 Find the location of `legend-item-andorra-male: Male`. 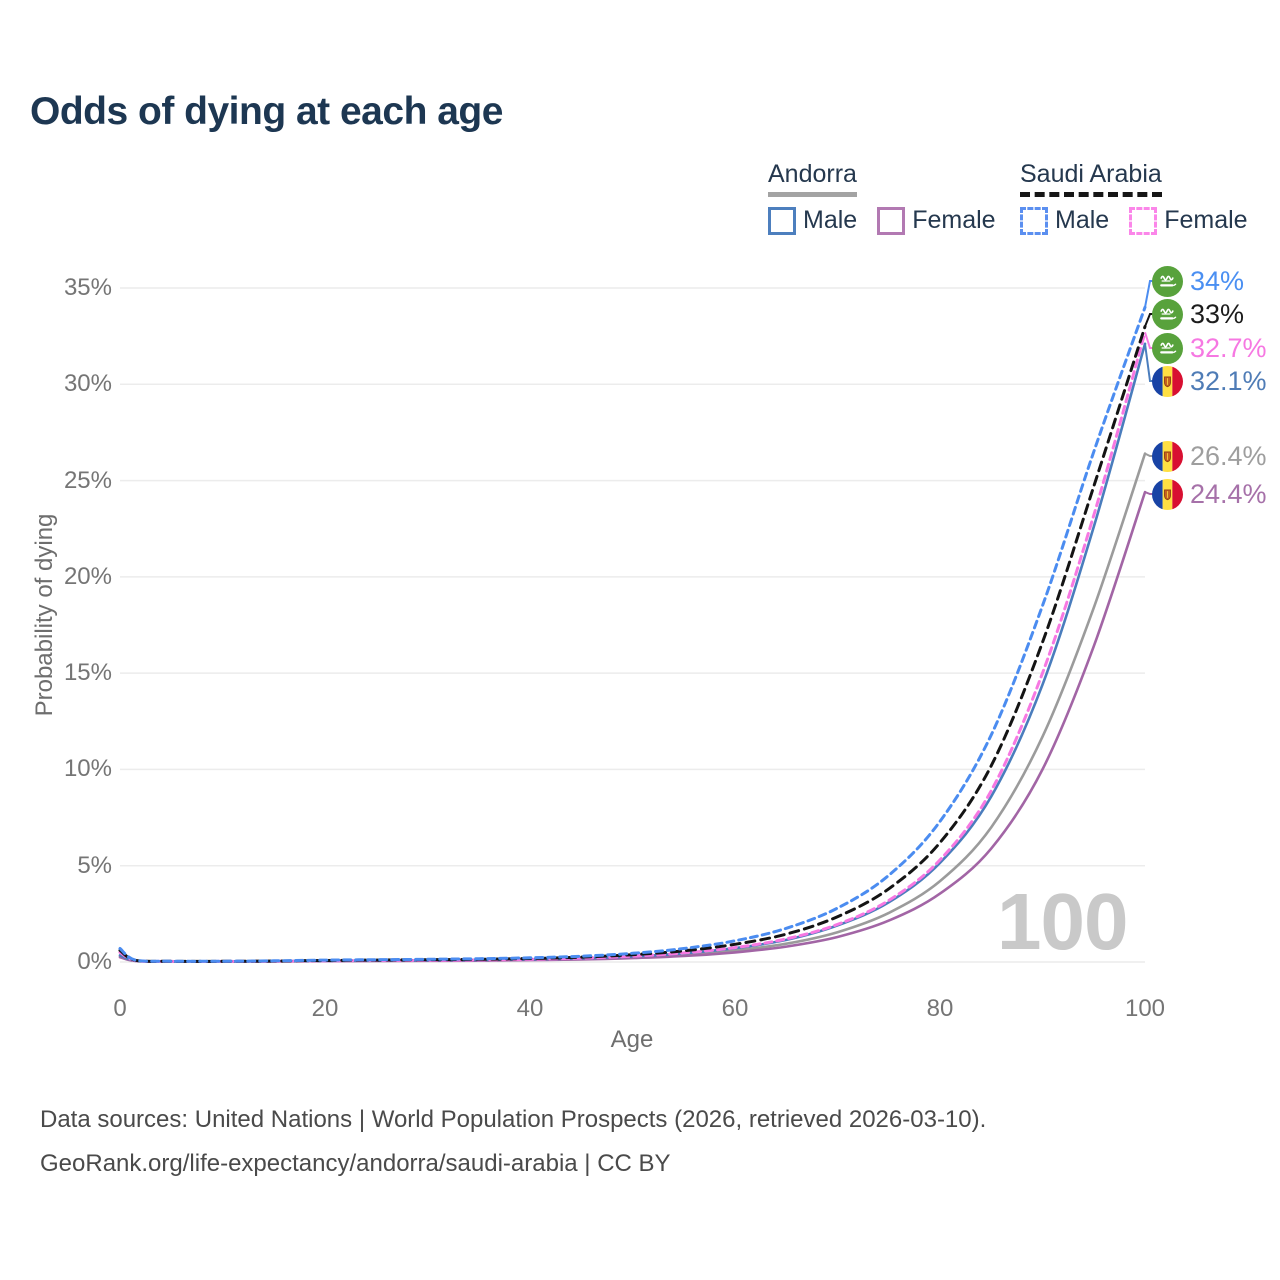

legend-item-andorra-male: Male is located at coordinates (812, 220).